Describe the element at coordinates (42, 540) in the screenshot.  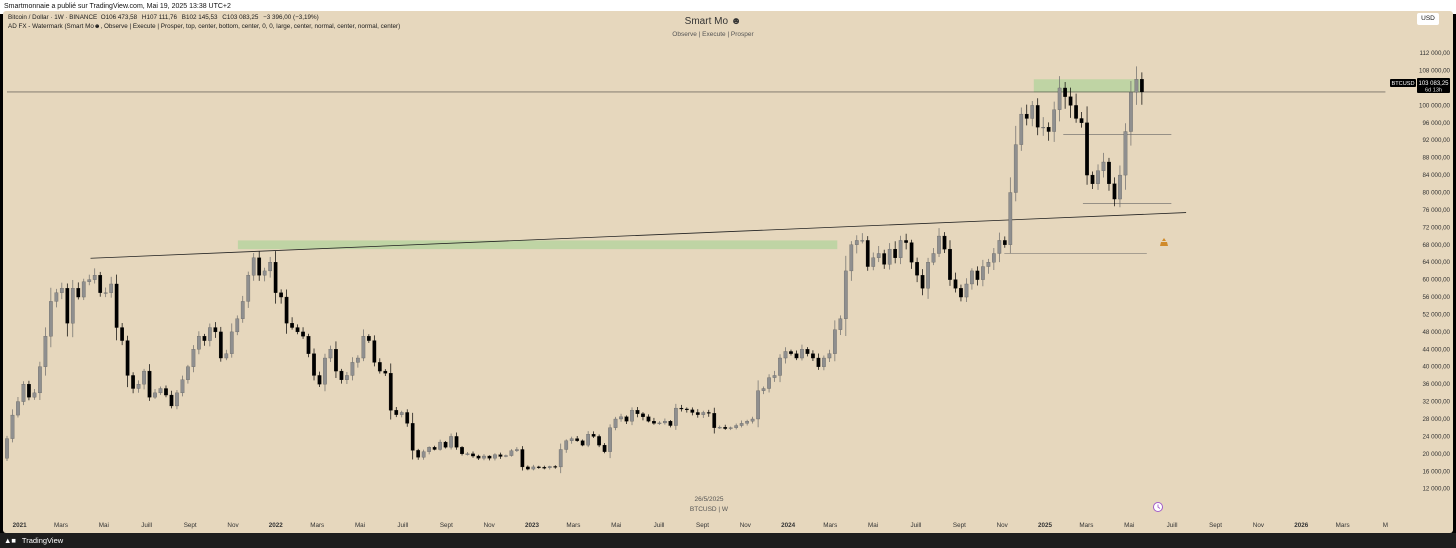
I see `footer-brand: TradingView` at that location.